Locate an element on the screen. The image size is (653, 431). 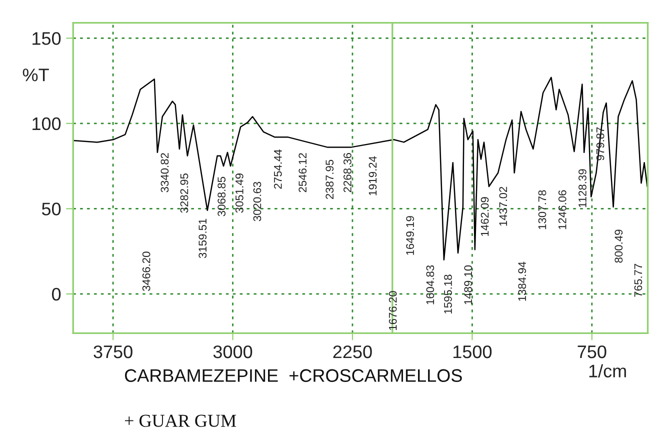
annotation: 1128.39 is located at coordinates (582, 188).